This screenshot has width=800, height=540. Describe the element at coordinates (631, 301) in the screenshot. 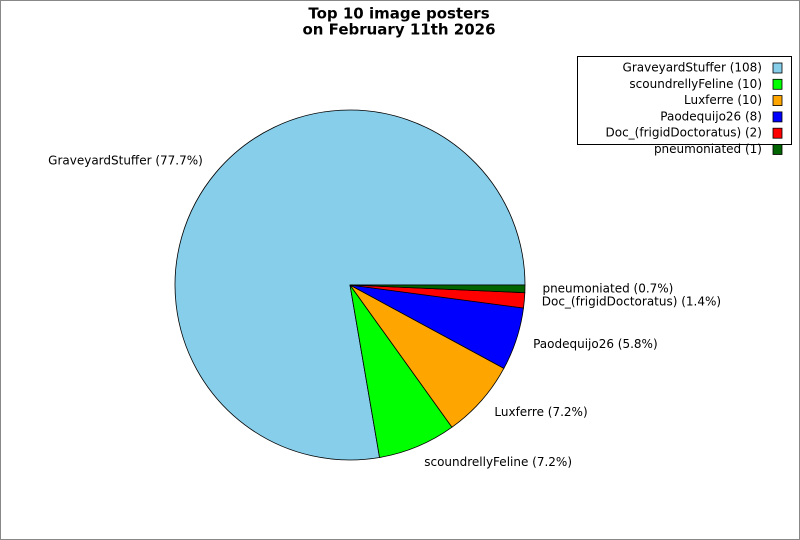

I see `slice-label: Doc_(frigidDoctoratus) (1.4%)` at that location.